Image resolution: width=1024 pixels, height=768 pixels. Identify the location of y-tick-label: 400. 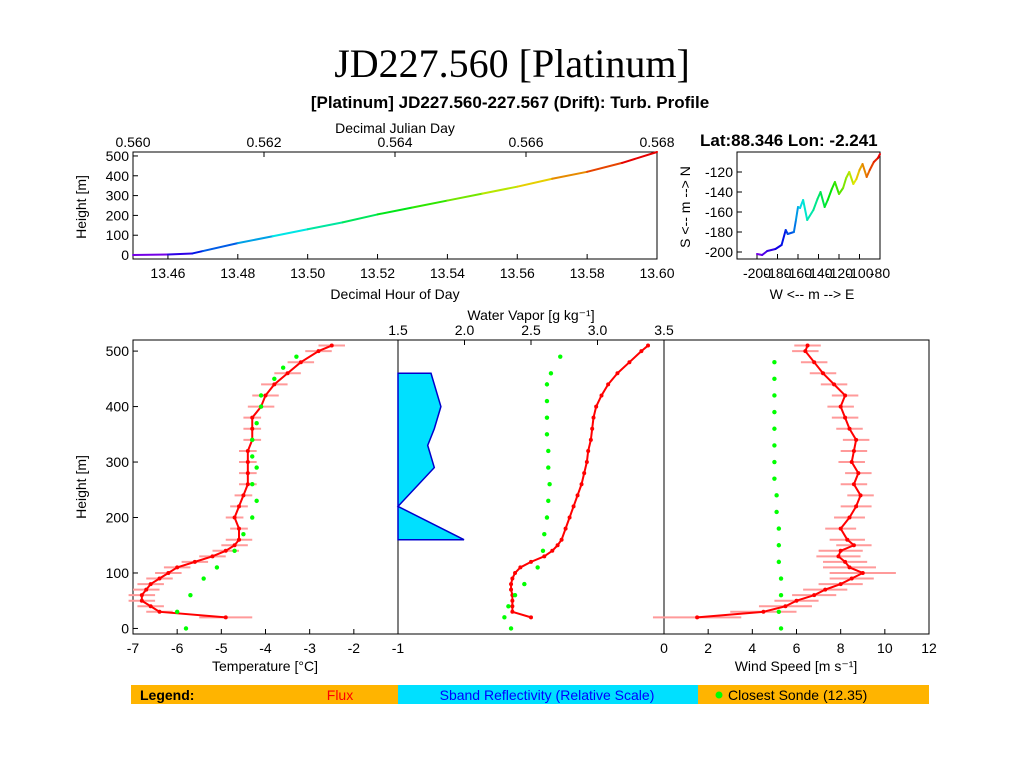
(118, 176).